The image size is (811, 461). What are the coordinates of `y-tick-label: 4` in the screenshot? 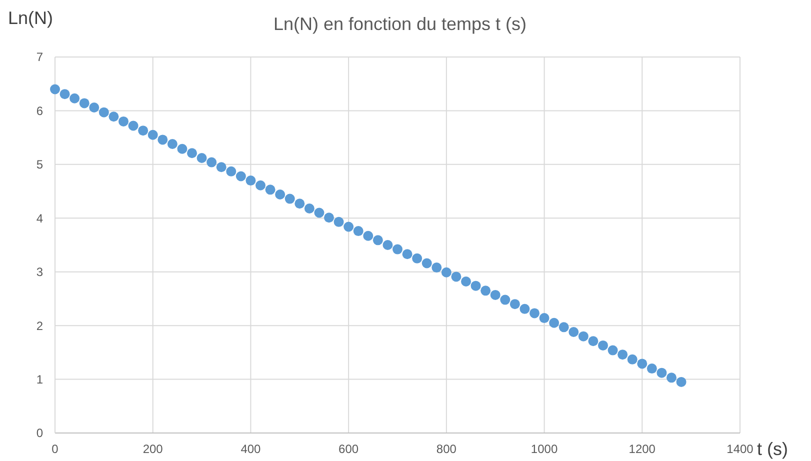 It's located at (40, 218).